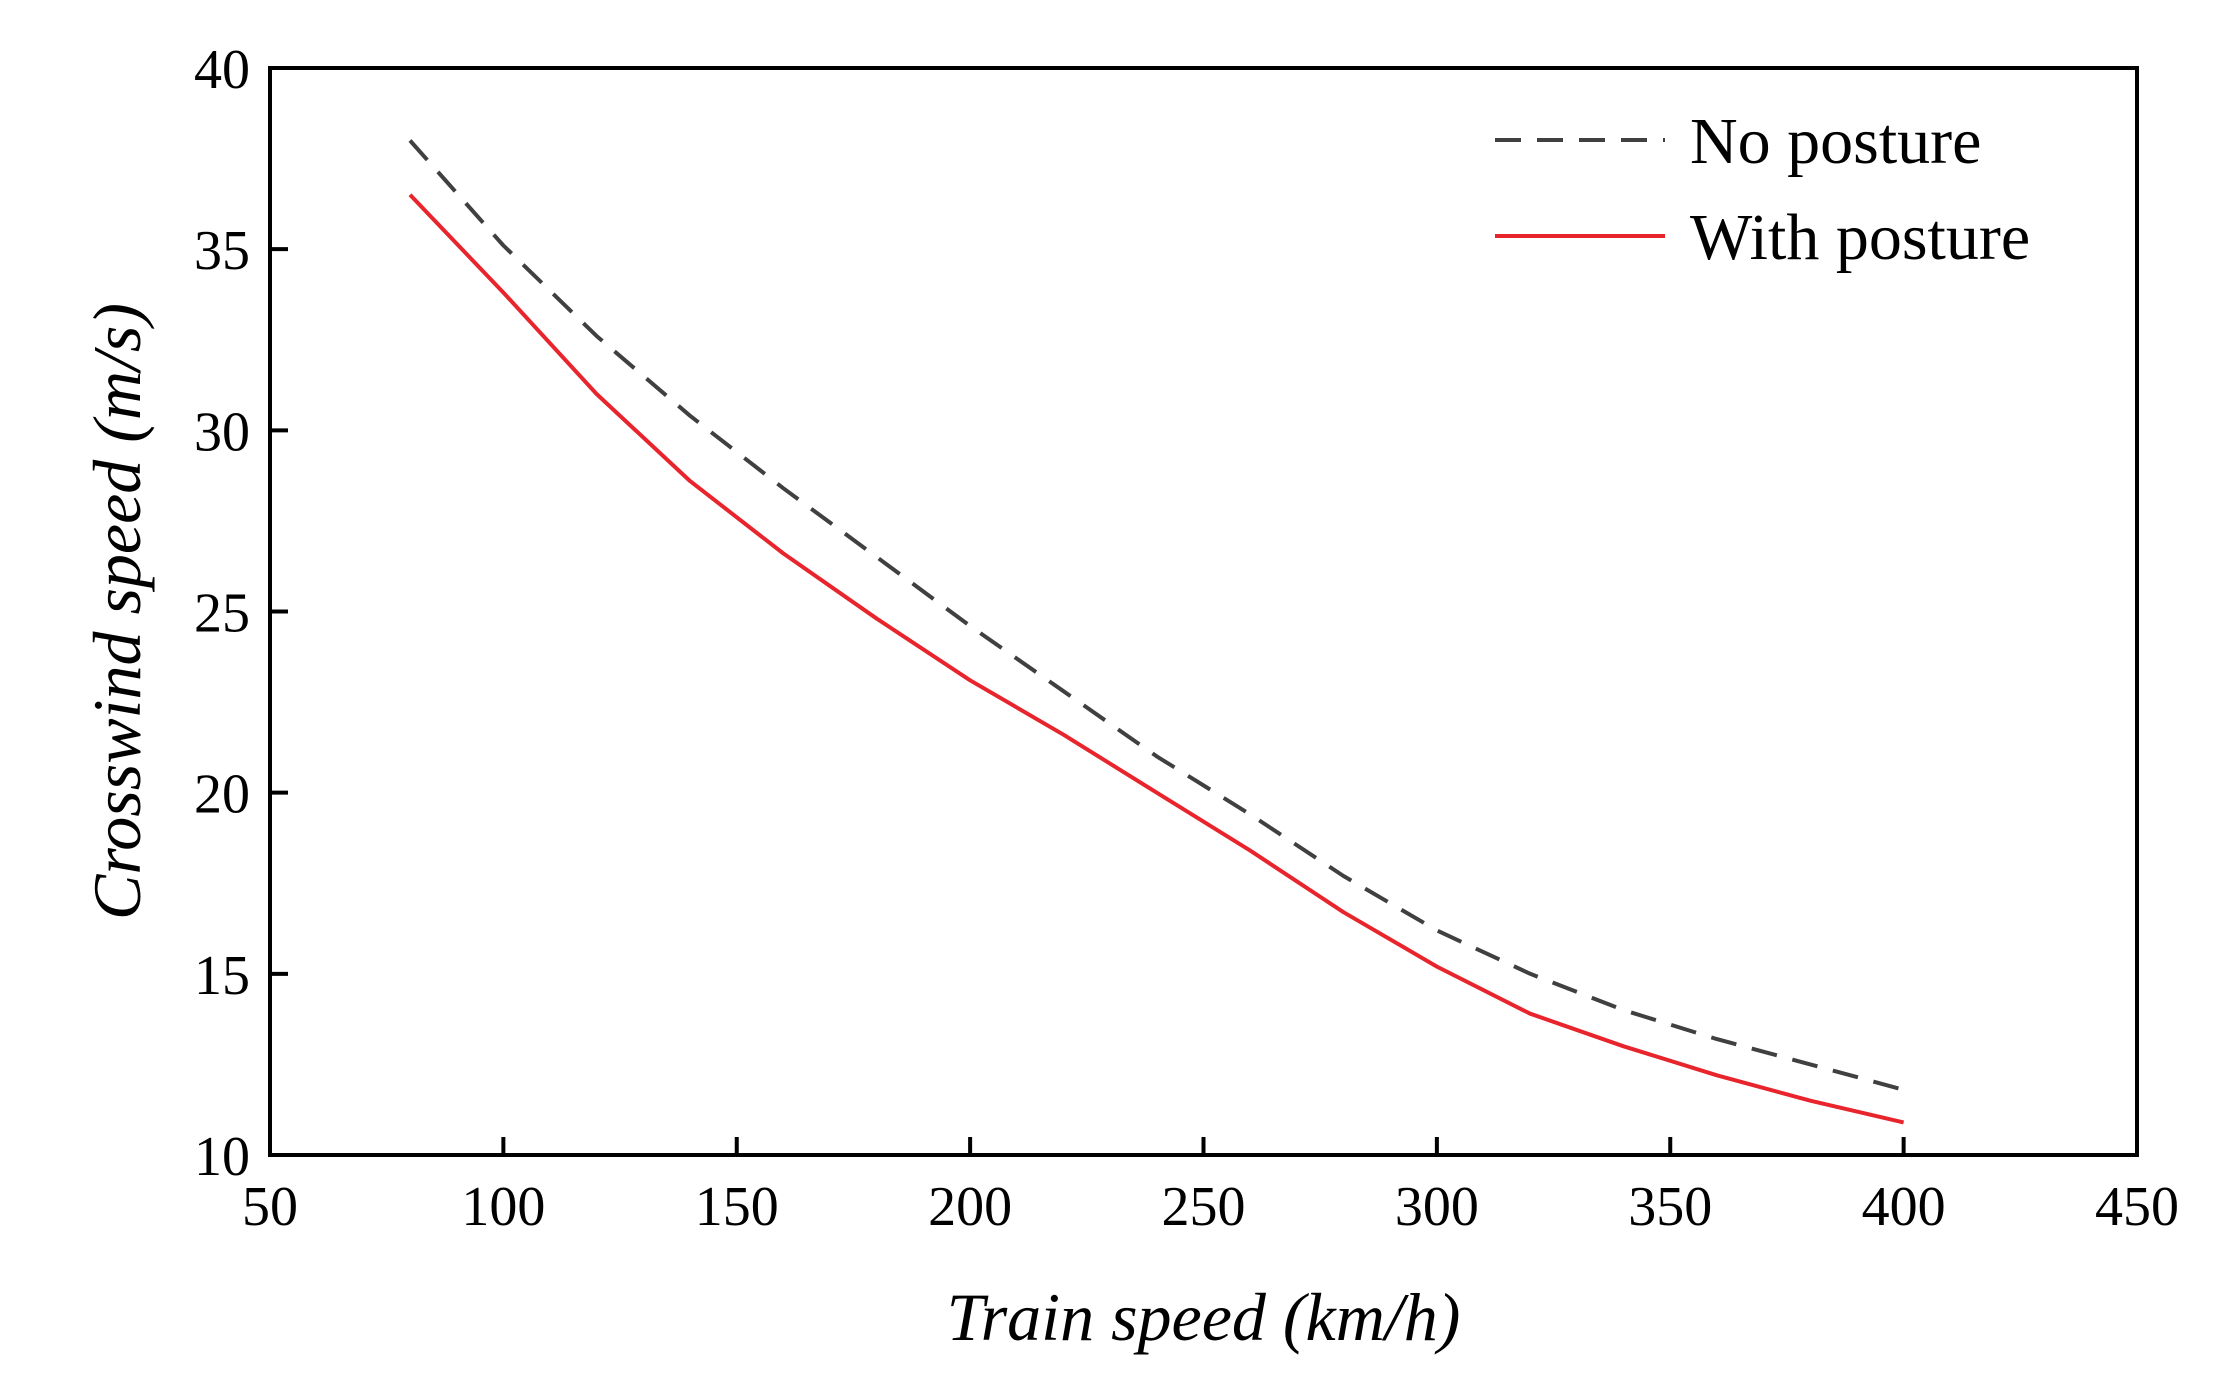 This screenshot has height=1386, width=2237. I want to click on x-tick-label: 50, so click(270, 1207).